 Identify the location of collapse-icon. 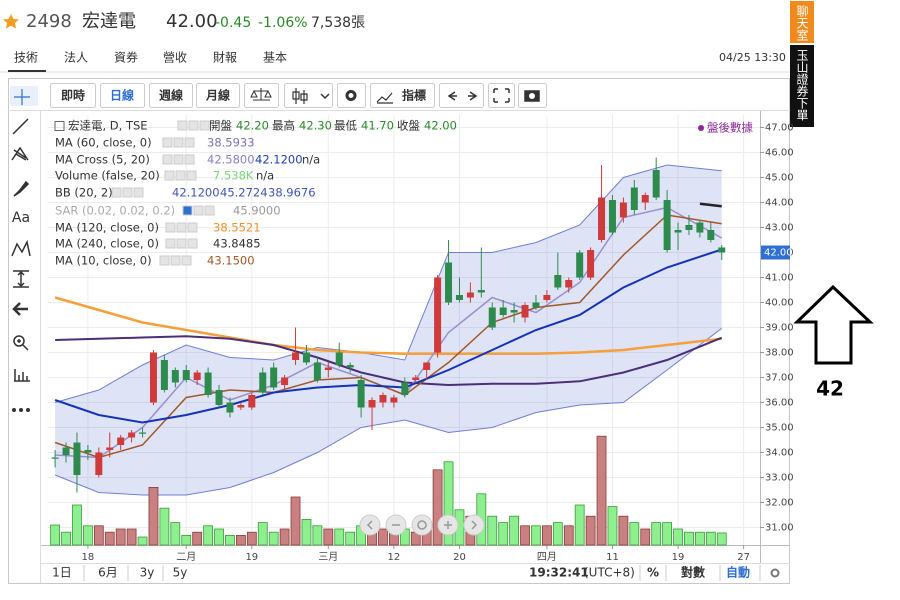
(59, 126).